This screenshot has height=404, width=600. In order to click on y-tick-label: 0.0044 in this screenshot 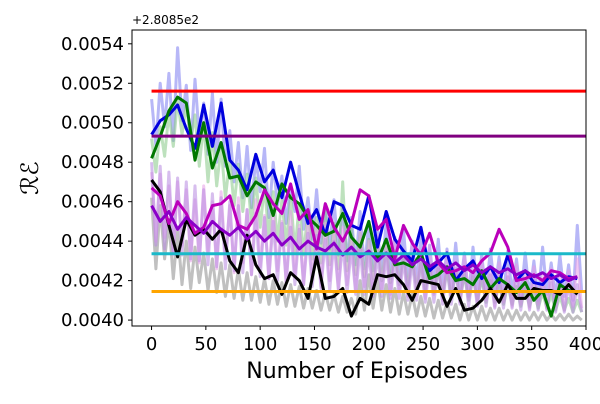, I will do `click(92, 241)`.